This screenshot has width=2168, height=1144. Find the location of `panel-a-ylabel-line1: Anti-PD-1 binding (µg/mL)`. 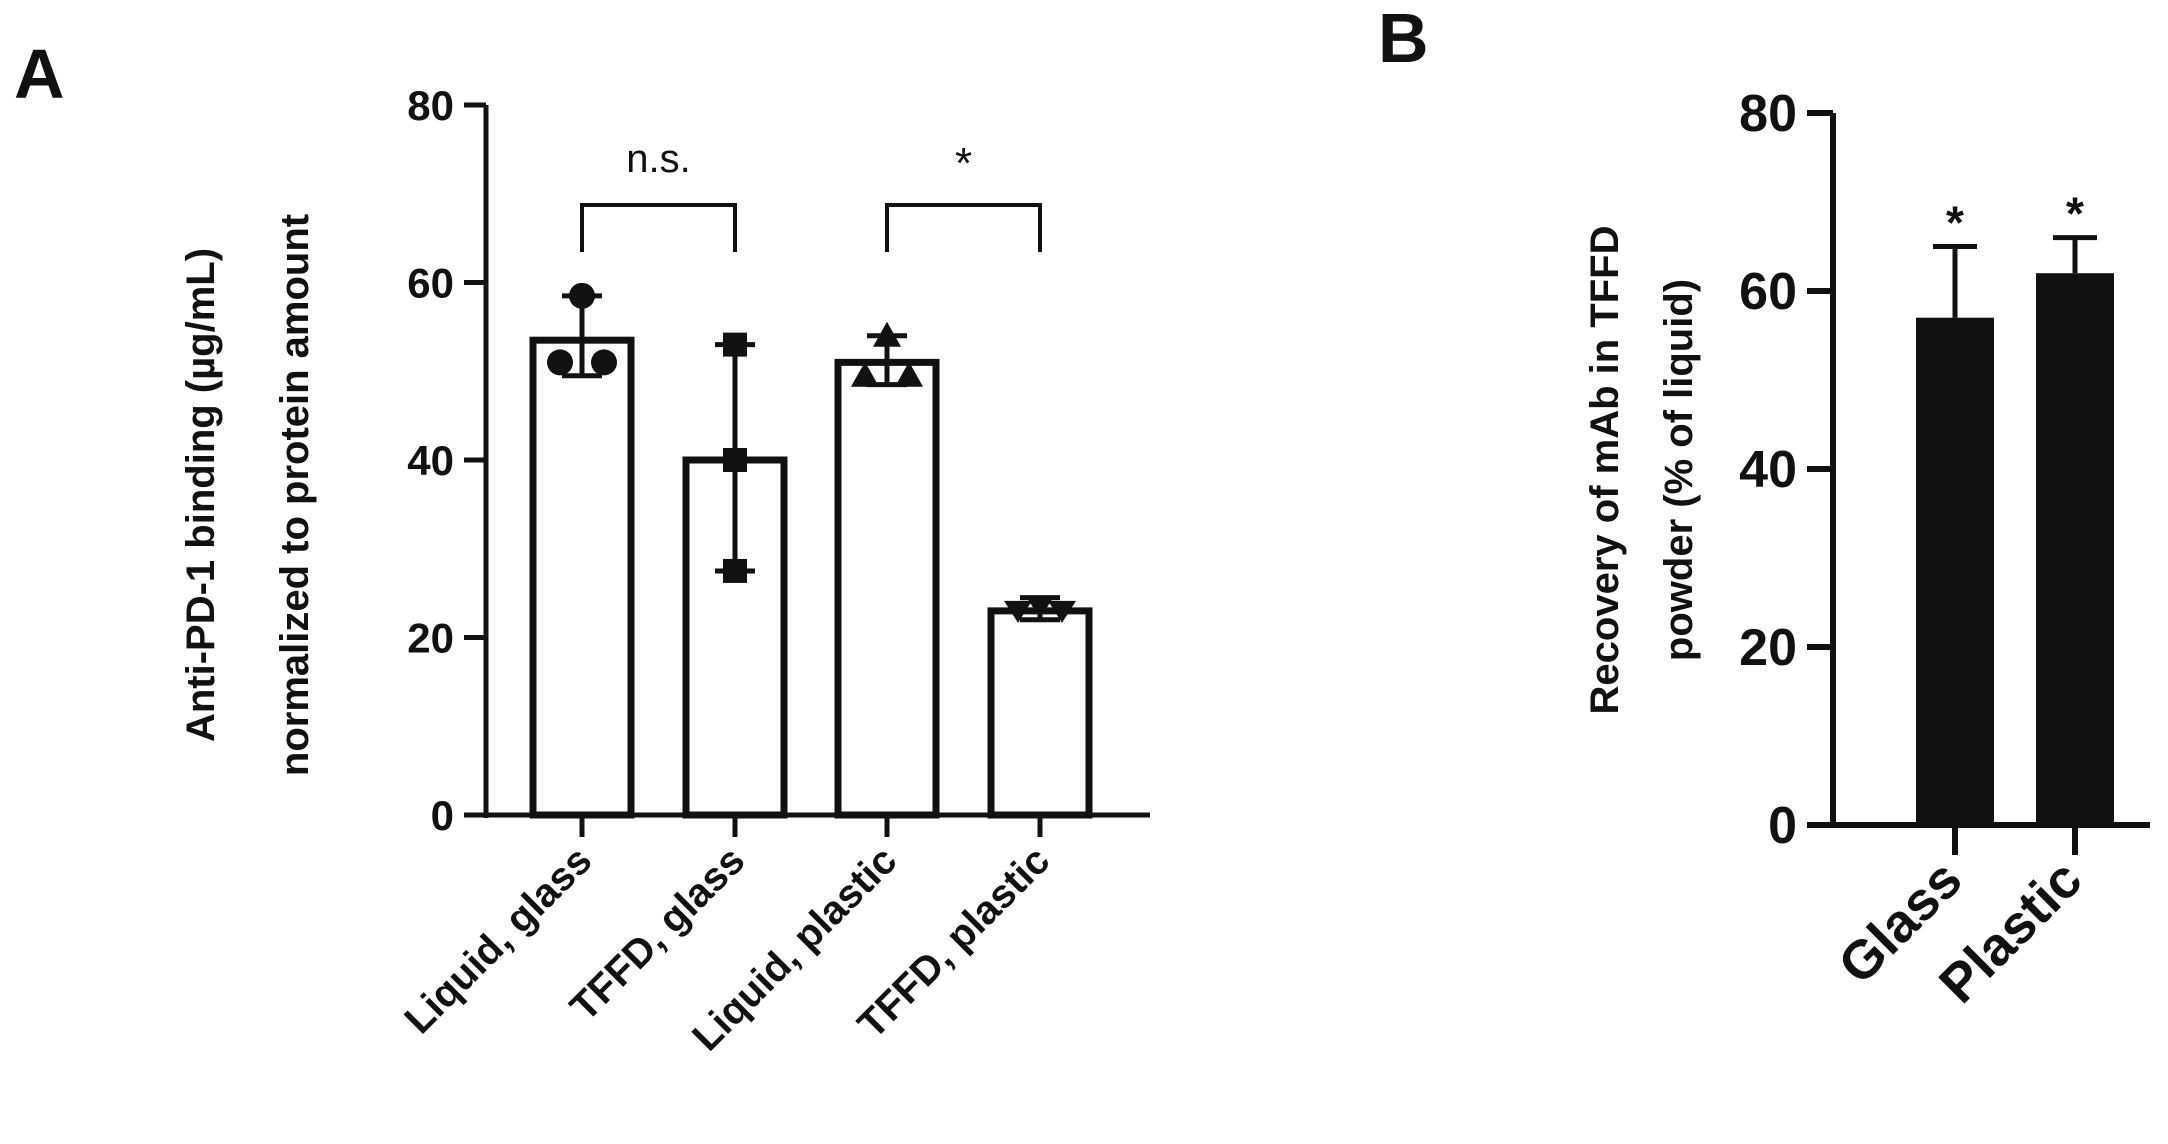

panel-a-ylabel-line1: Anti-PD-1 binding (µg/mL) is located at coordinates (201, 495).